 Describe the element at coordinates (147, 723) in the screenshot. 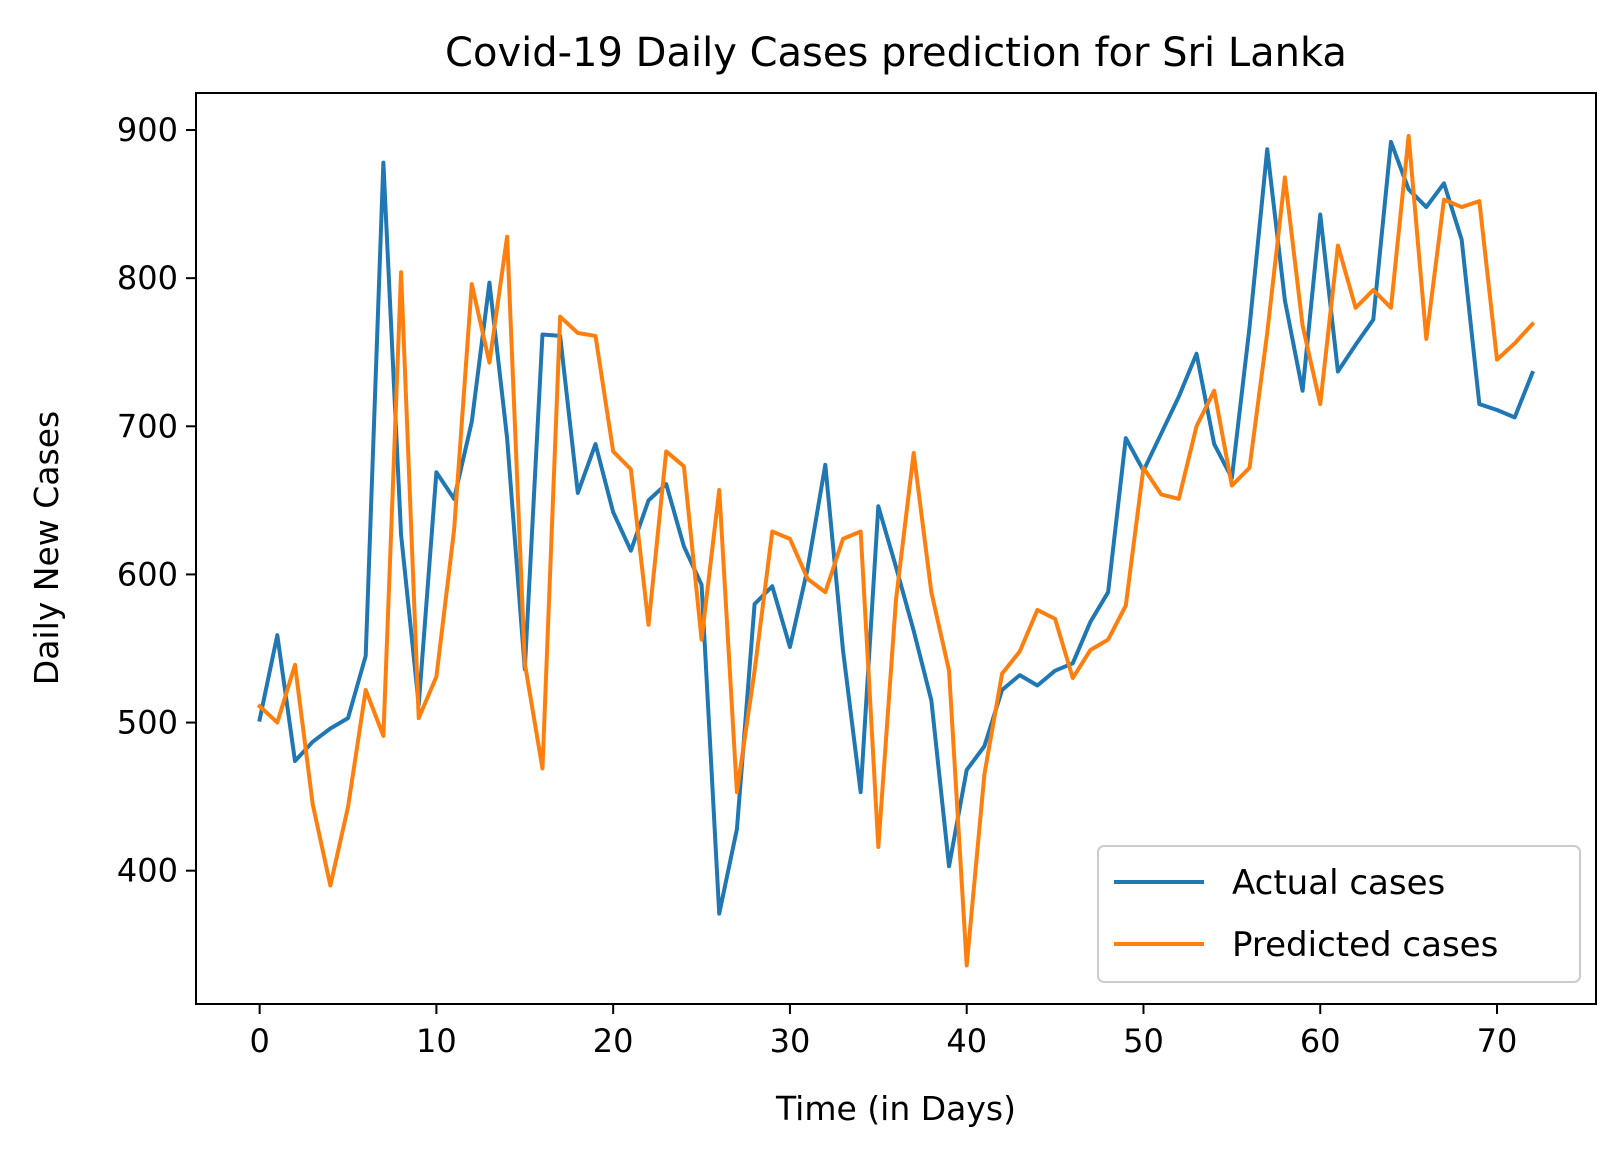

I see `y-tick-label: 500` at that location.